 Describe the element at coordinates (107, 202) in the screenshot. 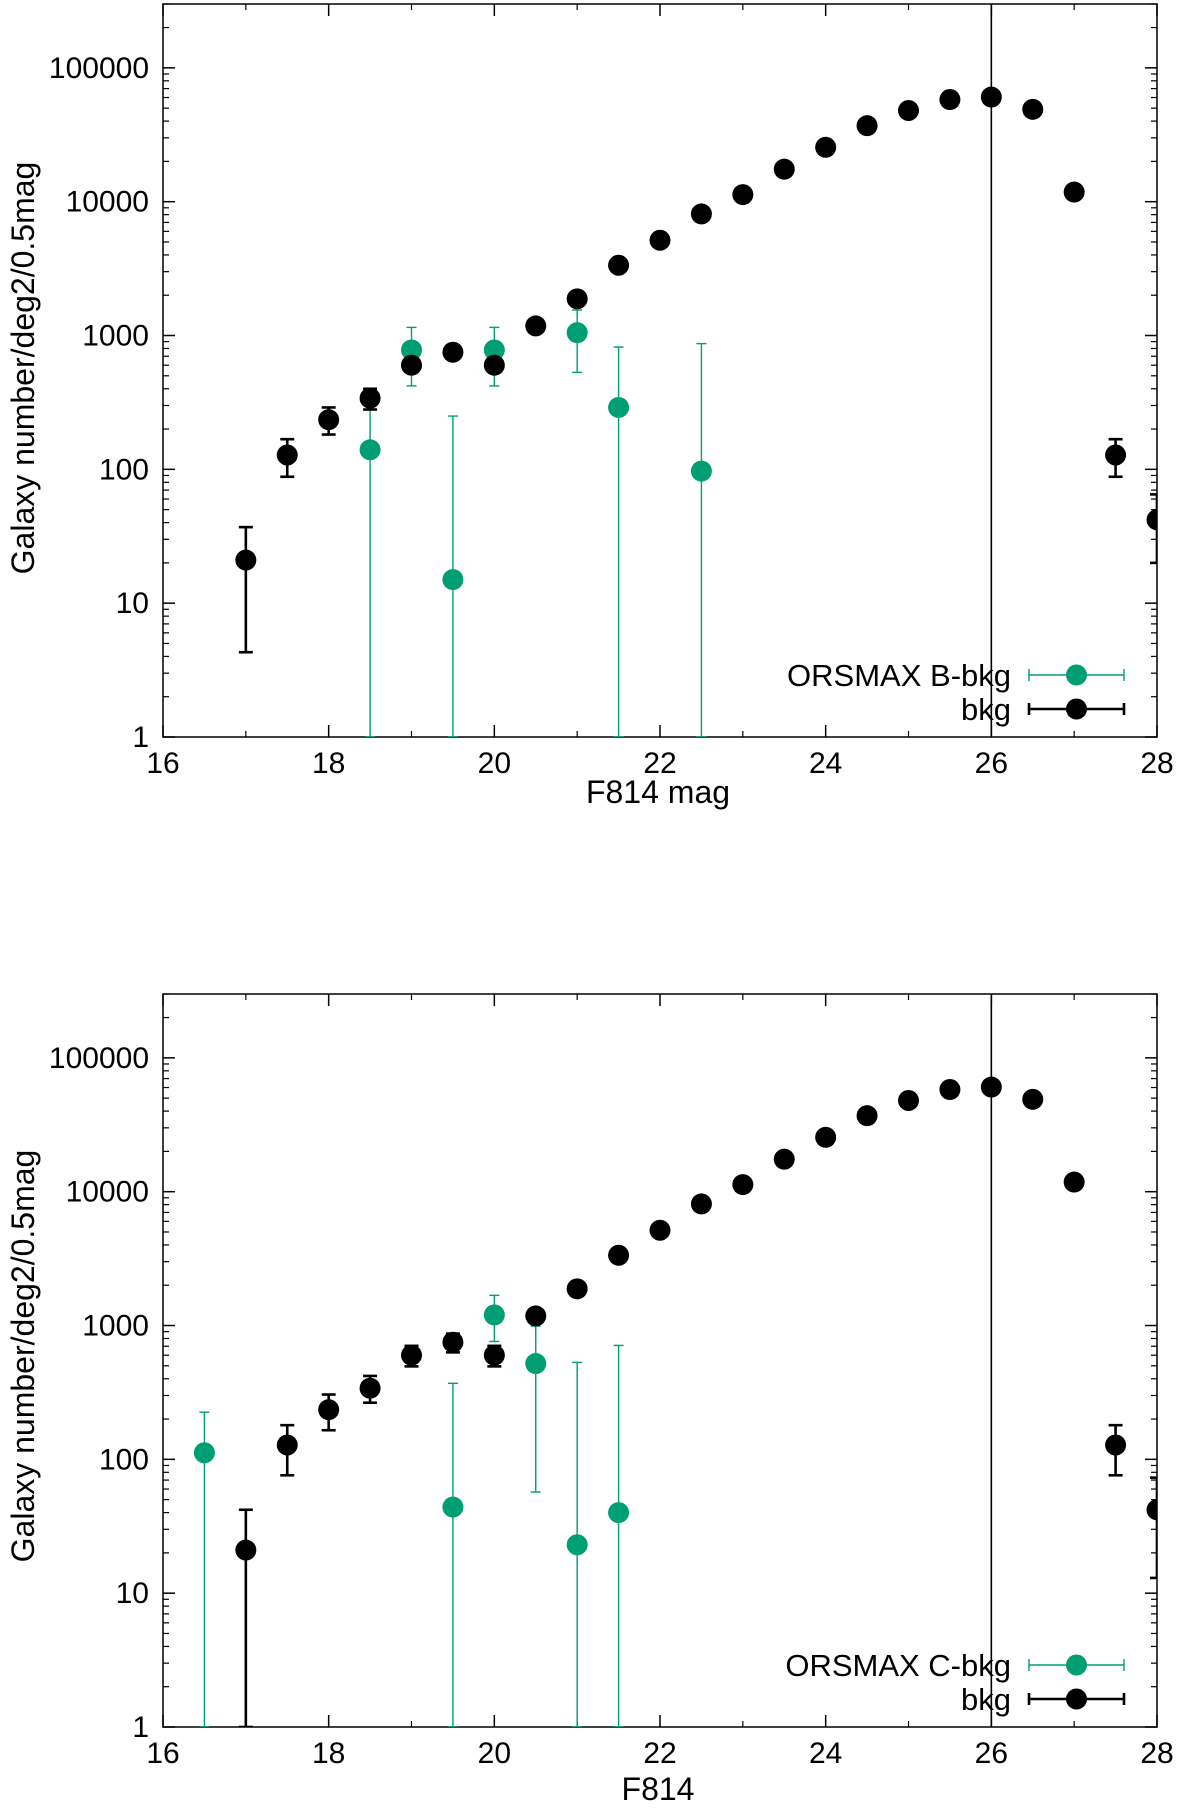

I see `y-tick-label: 10000` at that location.